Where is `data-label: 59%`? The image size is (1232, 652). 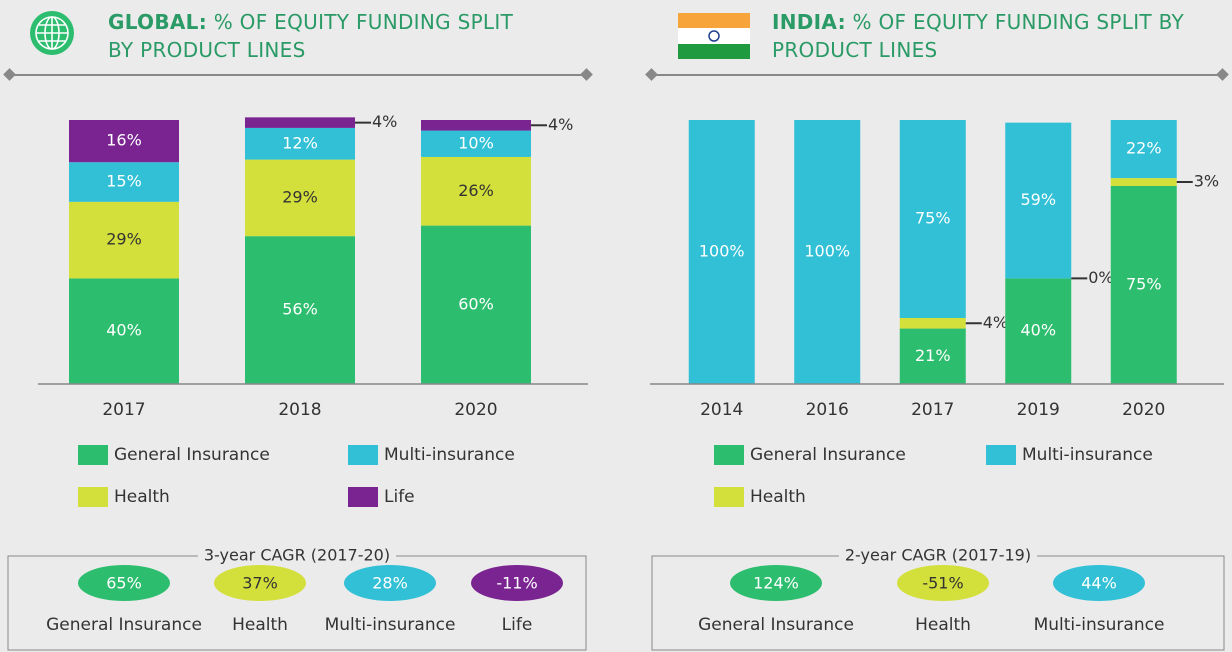
data-label: 59% is located at coordinates (1038, 199).